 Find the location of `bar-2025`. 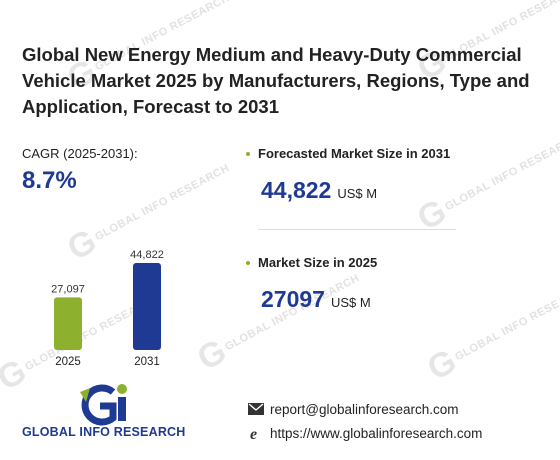

bar-2025 is located at coordinates (68, 323).